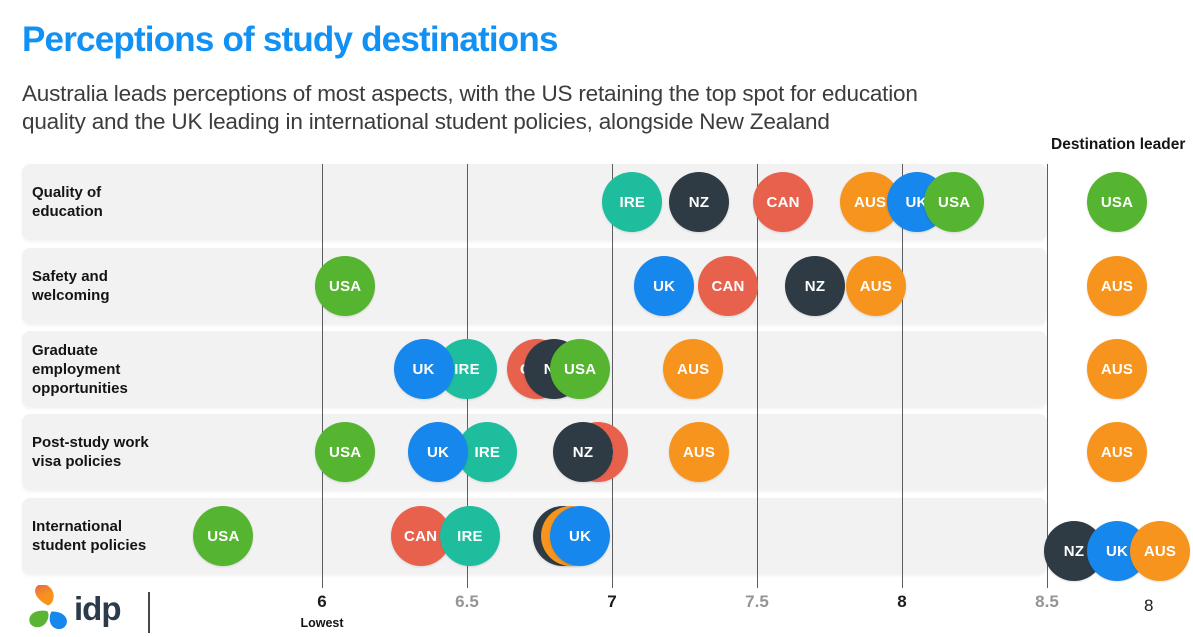 The width and height of the screenshot is (1193, 637). I want to click on axis-tick-label: 8.5, so click(1047, 601).